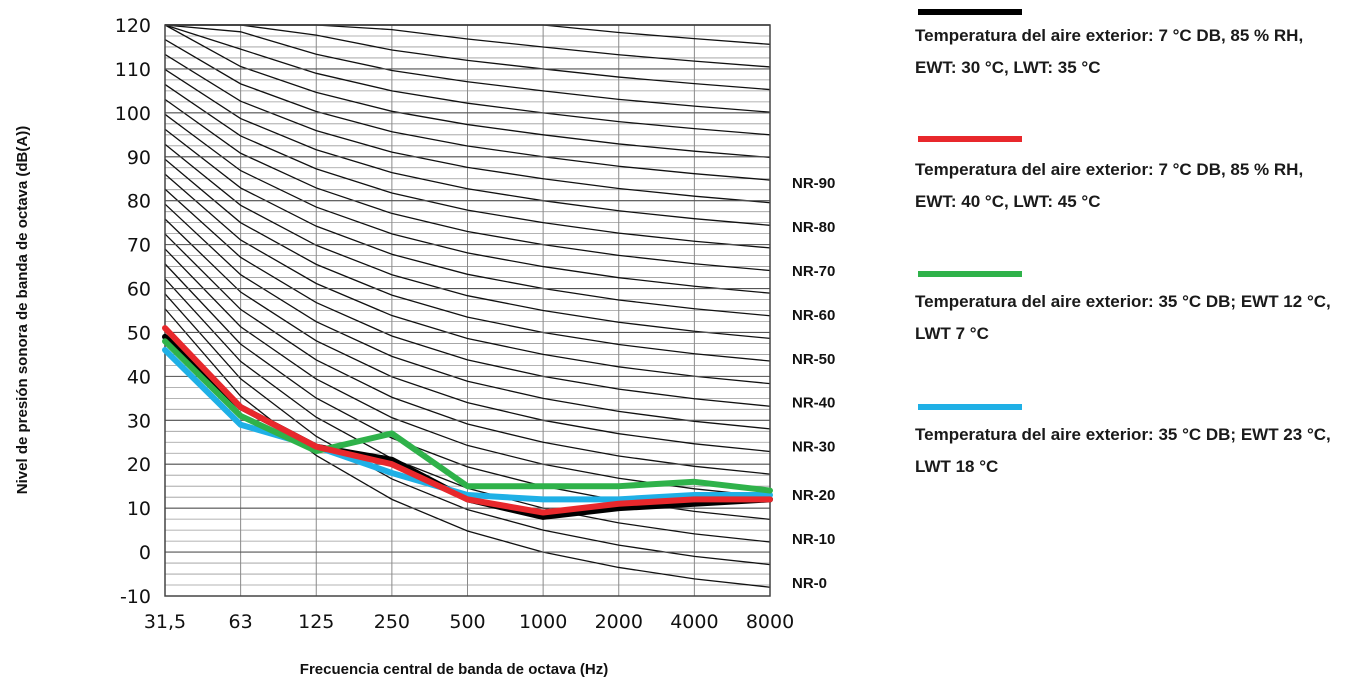 The height and width of the screenshot is (682, 1352). I want to click on nr-label: NR-40, so click(813, 403).